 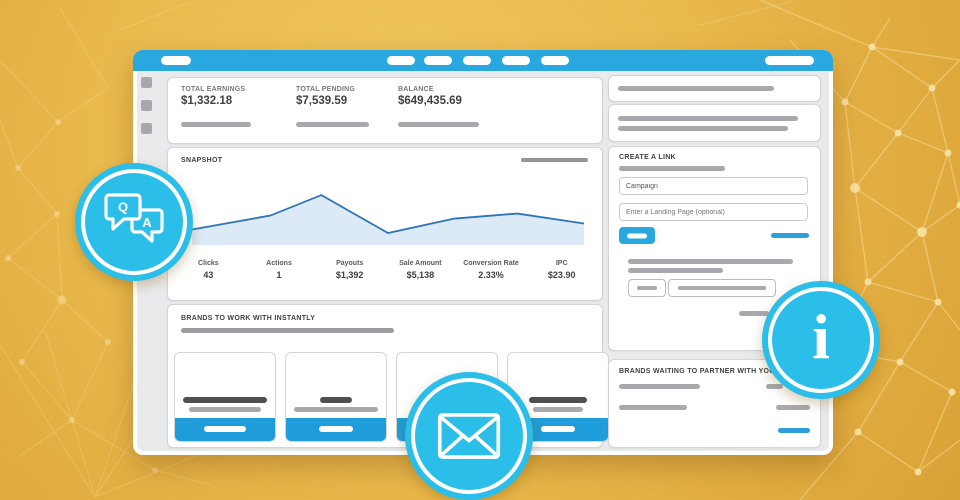 I want to click on create-link-title: CREATE A LINK, so click(x=647, y=157).